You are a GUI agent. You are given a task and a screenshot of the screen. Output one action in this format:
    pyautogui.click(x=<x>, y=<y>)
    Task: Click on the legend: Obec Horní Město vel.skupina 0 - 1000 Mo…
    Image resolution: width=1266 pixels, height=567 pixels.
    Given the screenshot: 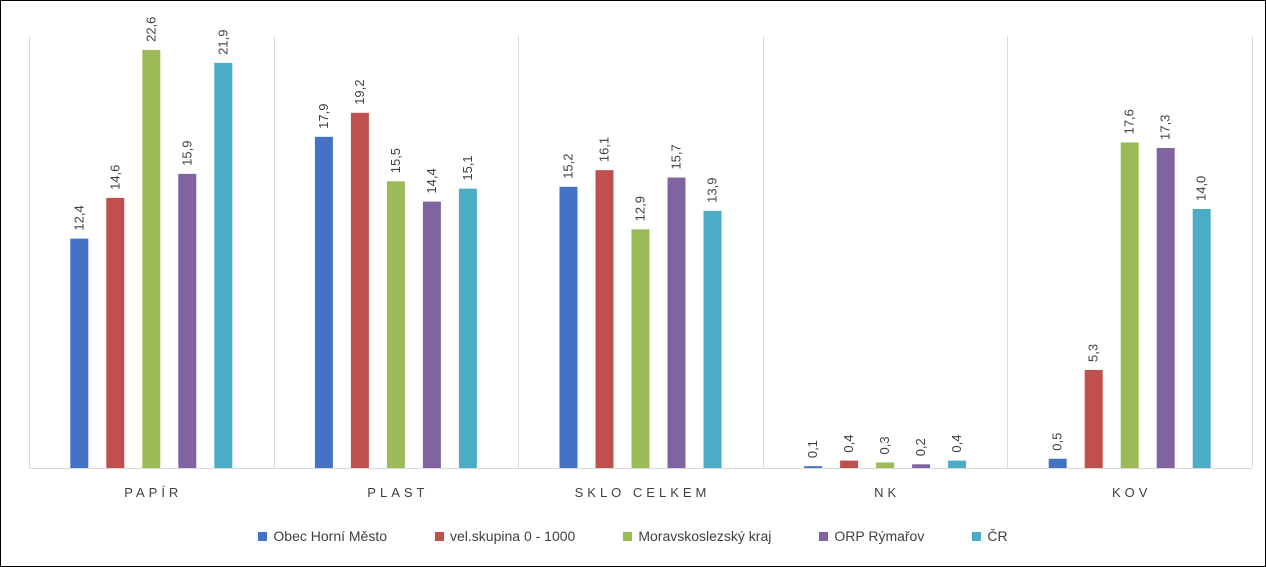 What is the action you would take?
    pyautogui.click(x=633, y=536)
    